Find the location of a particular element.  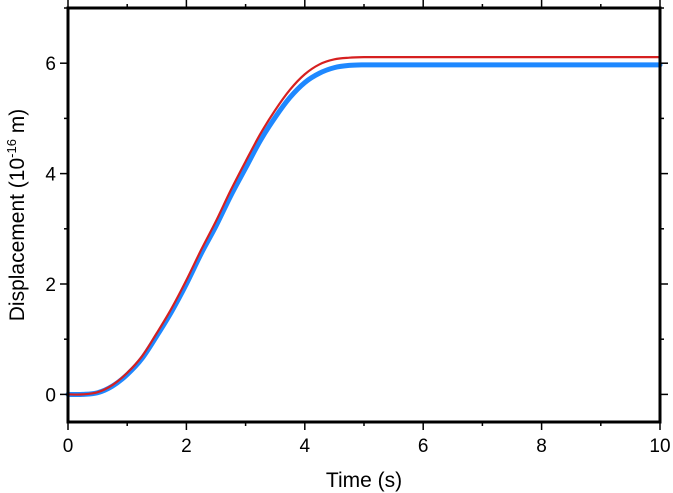

x-tick-label: 2 is located at coordinates (186, 446).